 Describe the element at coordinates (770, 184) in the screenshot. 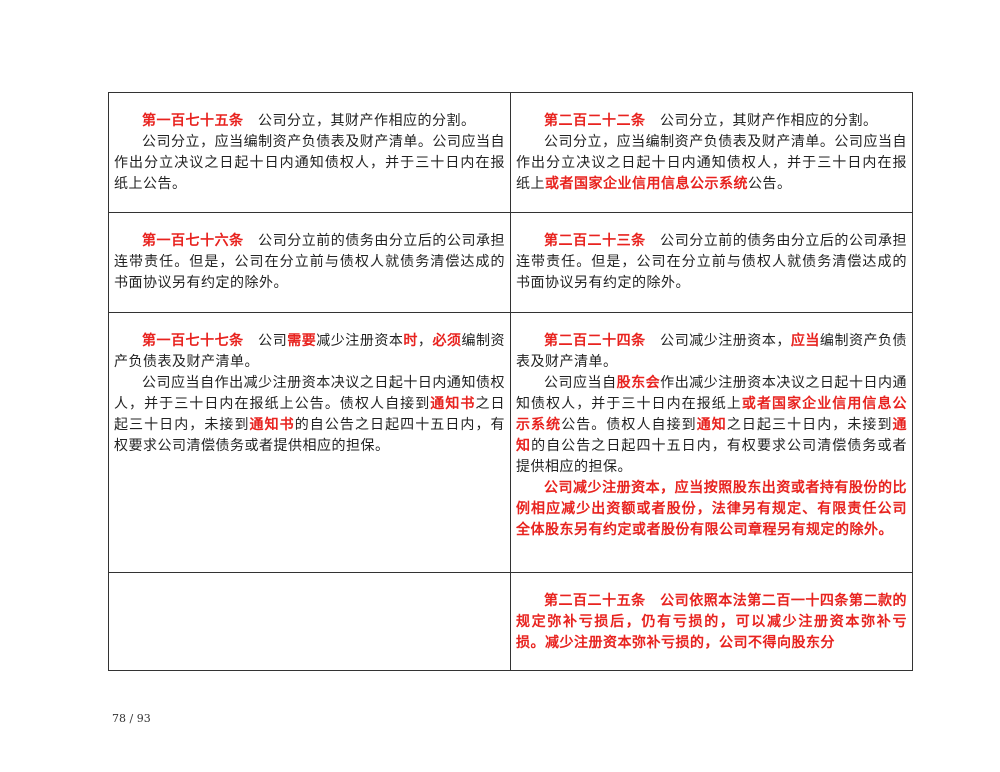

I see `text-run: 公告。` at that location.